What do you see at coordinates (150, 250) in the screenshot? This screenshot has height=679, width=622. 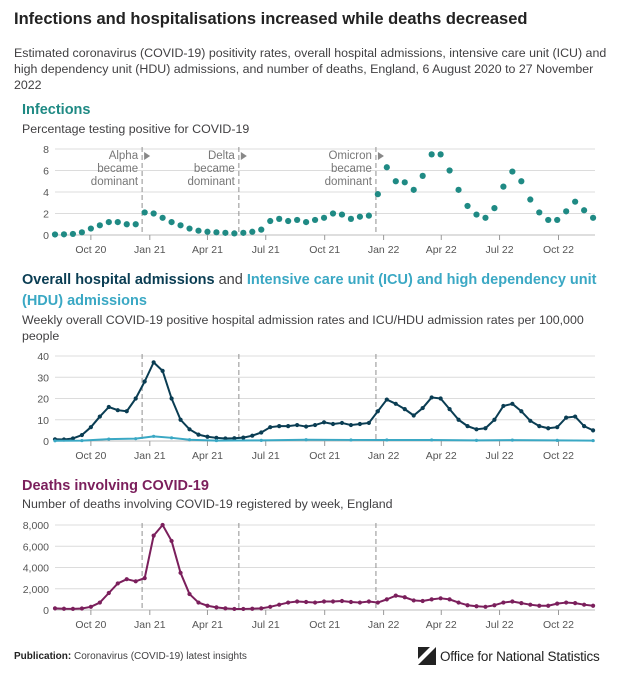 I see `x-tick-label: Jan 21` at bounding box center [150, 250].